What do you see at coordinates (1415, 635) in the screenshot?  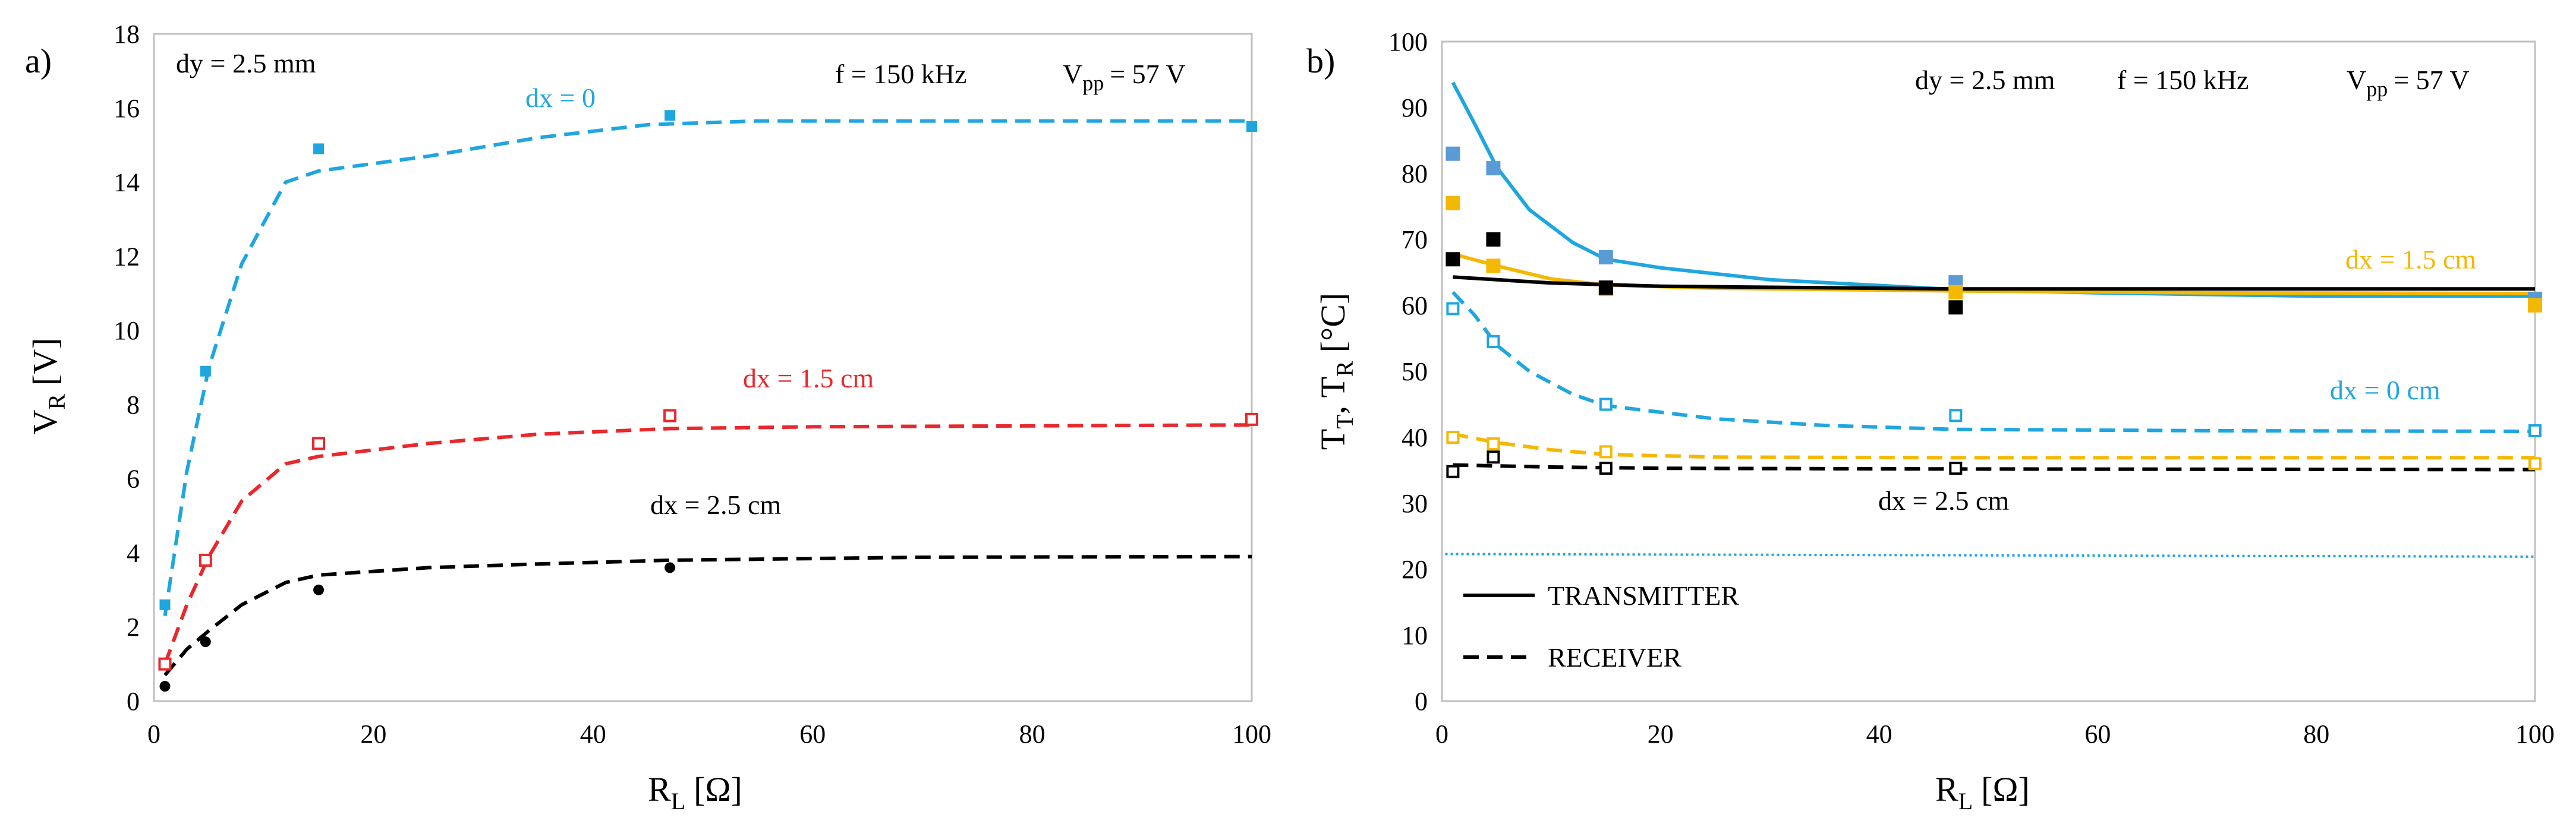 I see `panel-b-y-tick-label: 10` at bounding box center [1415, 635].